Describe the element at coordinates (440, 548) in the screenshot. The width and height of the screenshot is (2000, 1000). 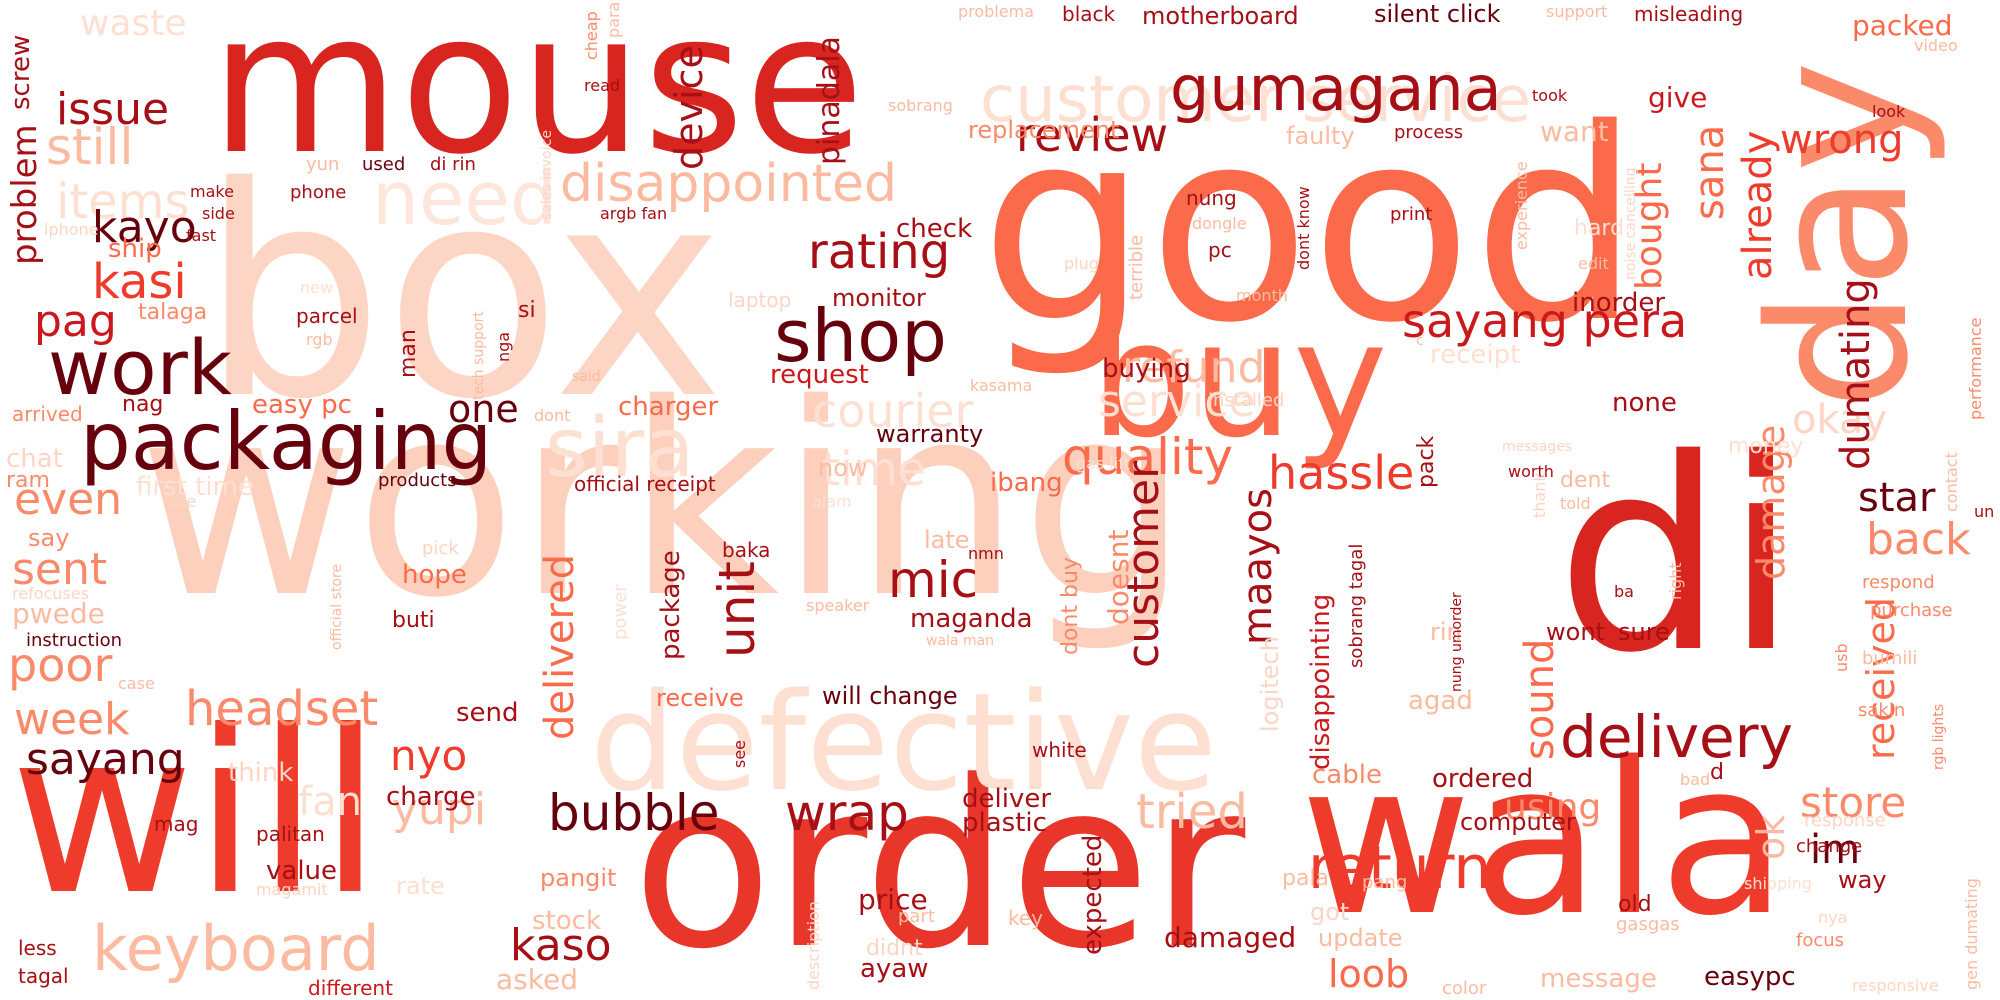
I see `word-pick: pick` at that location.